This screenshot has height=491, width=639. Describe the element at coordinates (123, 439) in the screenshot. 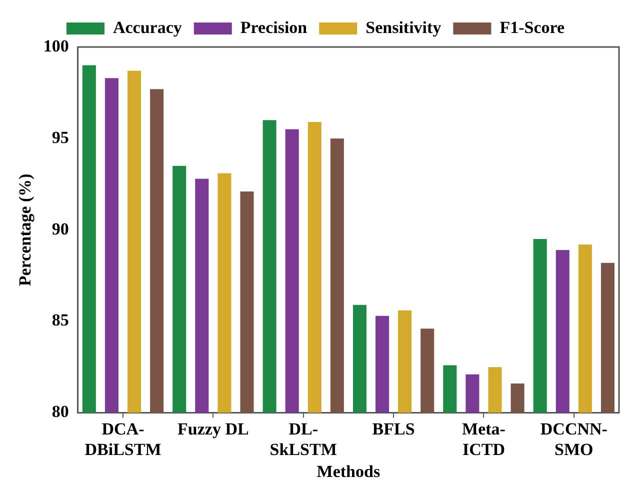

I see `x-tick-label: DCA-DBiLSTM` at that location.